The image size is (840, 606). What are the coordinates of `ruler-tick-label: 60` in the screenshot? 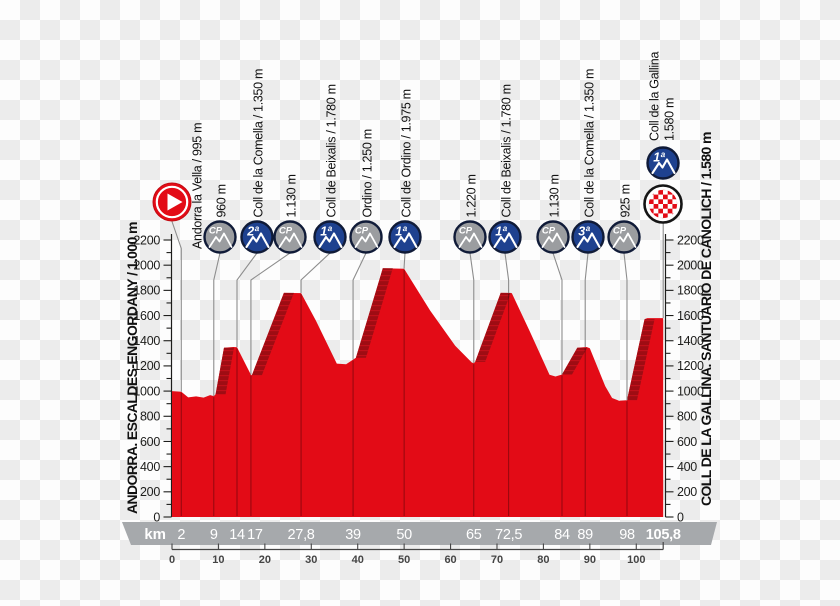 It's located at (450, 560).